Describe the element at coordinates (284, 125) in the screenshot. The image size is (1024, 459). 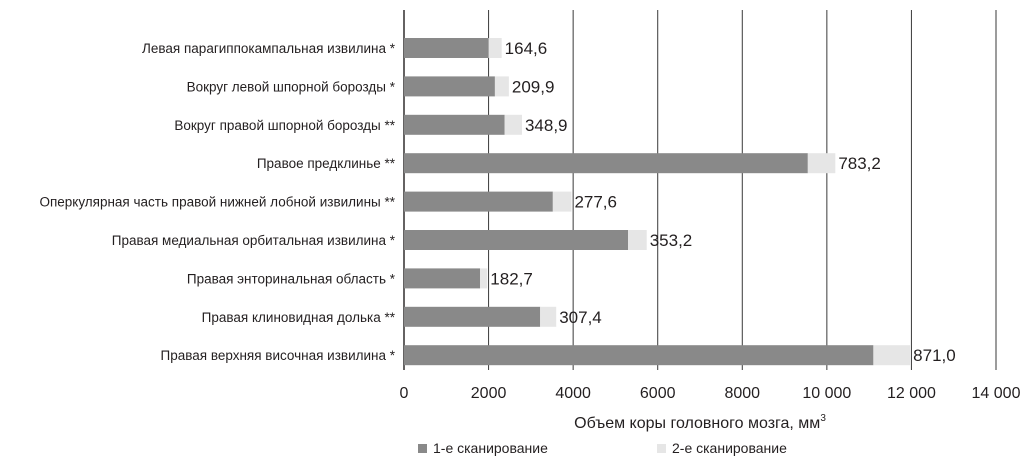
I see `category-label: Вокруг правой шпорной борозды **` at that location.